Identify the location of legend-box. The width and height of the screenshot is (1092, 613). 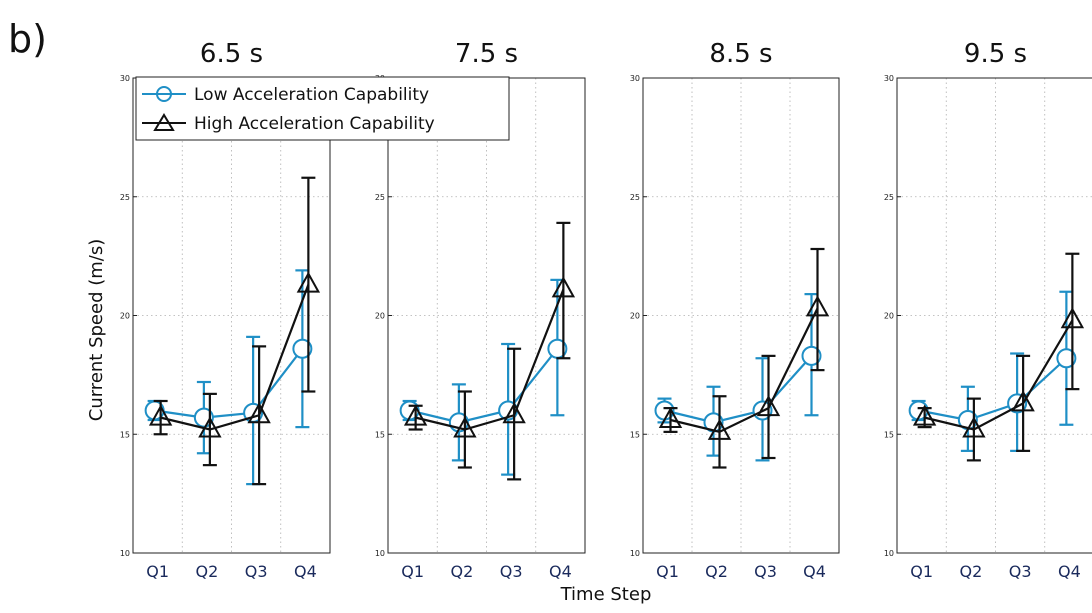
(322, 108).